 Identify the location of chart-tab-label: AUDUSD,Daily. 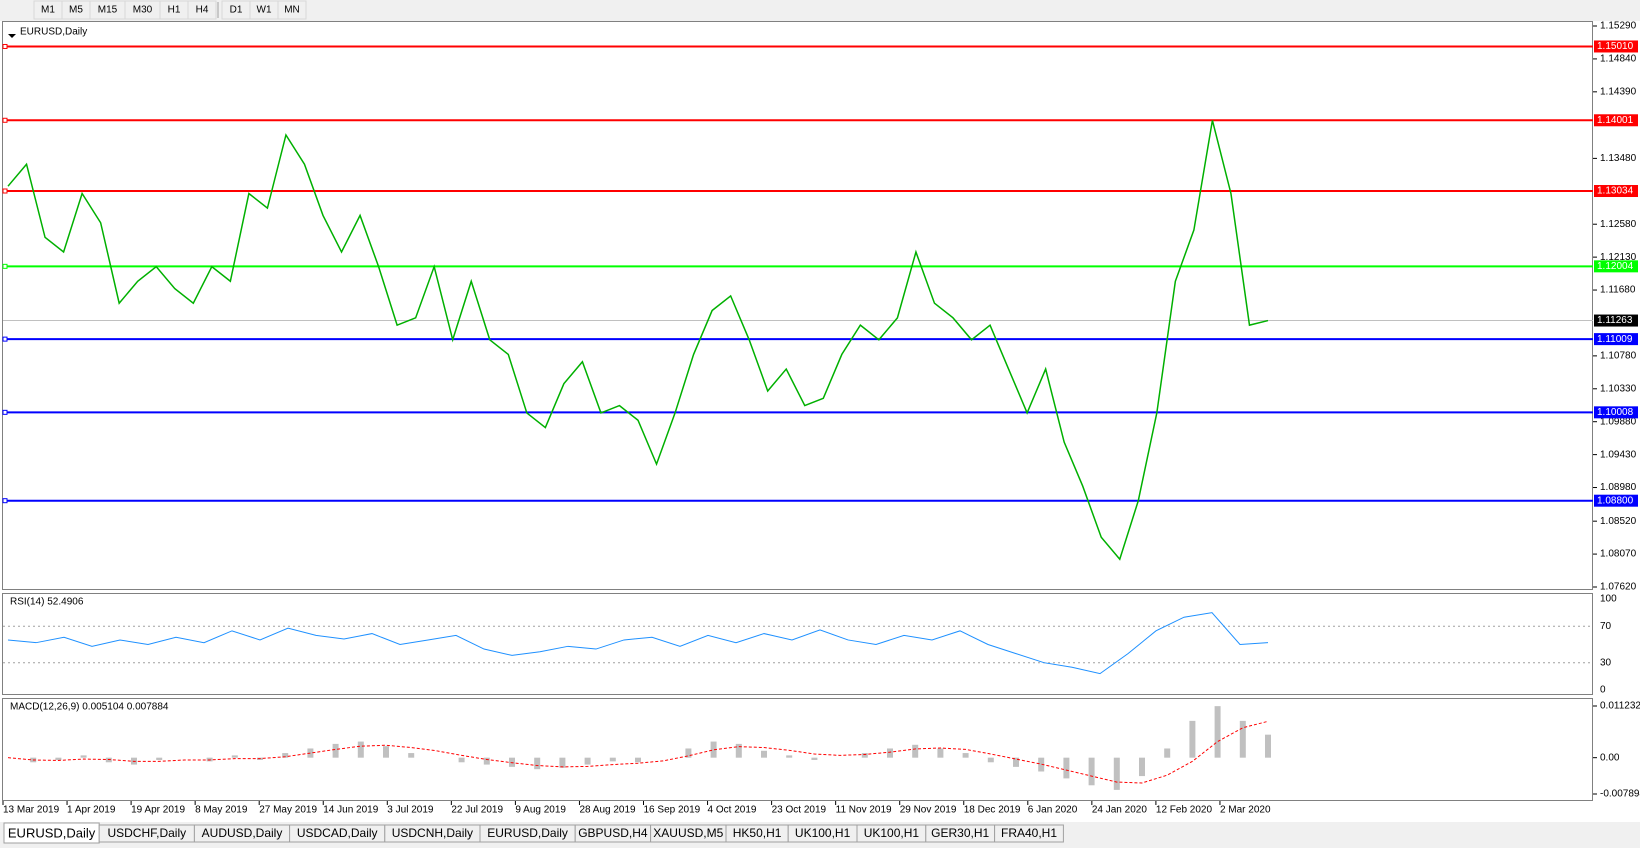
(242, 833).